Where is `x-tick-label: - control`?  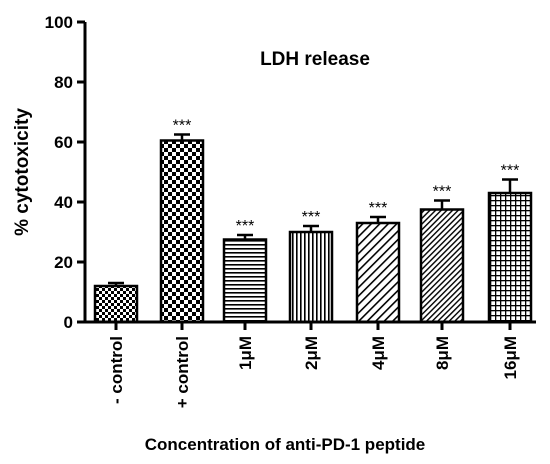 x-tick-label: - control is located at coordinates (116, 370).